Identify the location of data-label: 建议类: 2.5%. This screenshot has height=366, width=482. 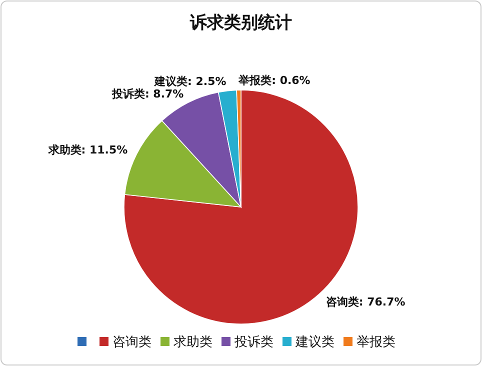
(190, 81).